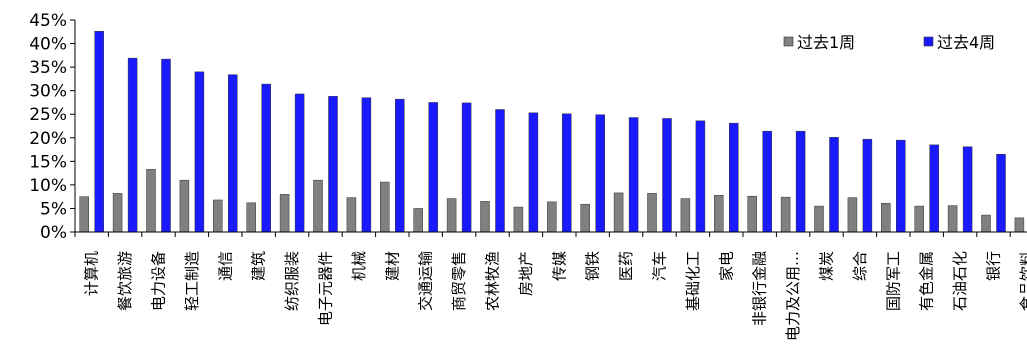 This screenshot has width=1027, height=355. I want to click on y-tick-label: 30%, so click(48, 92).